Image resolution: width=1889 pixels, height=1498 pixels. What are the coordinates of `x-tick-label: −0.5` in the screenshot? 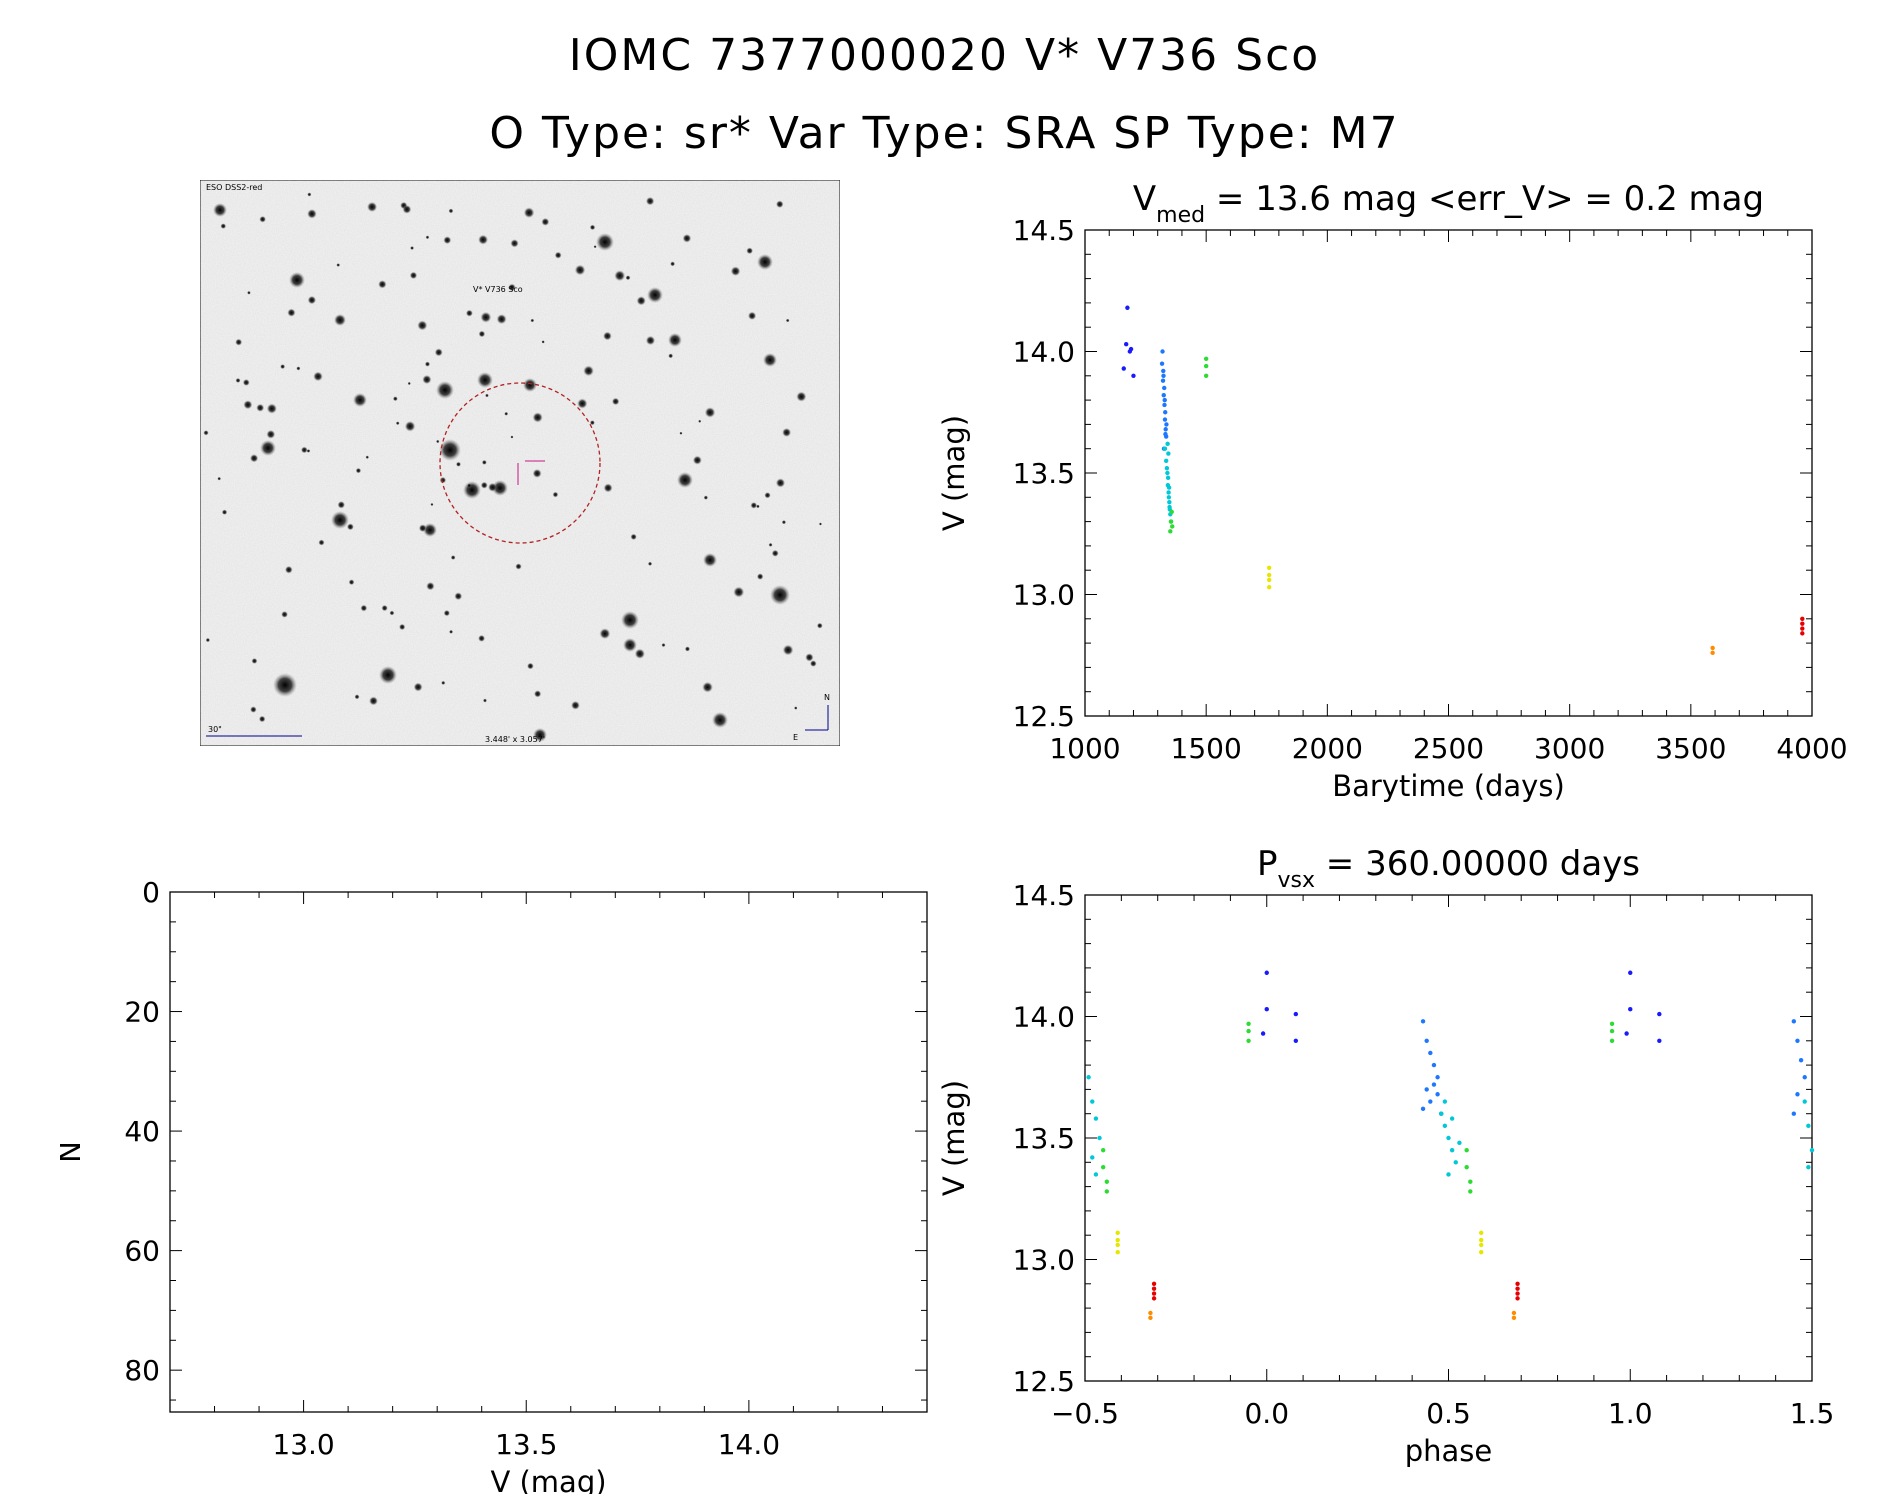 It's located at (1085, 1413).